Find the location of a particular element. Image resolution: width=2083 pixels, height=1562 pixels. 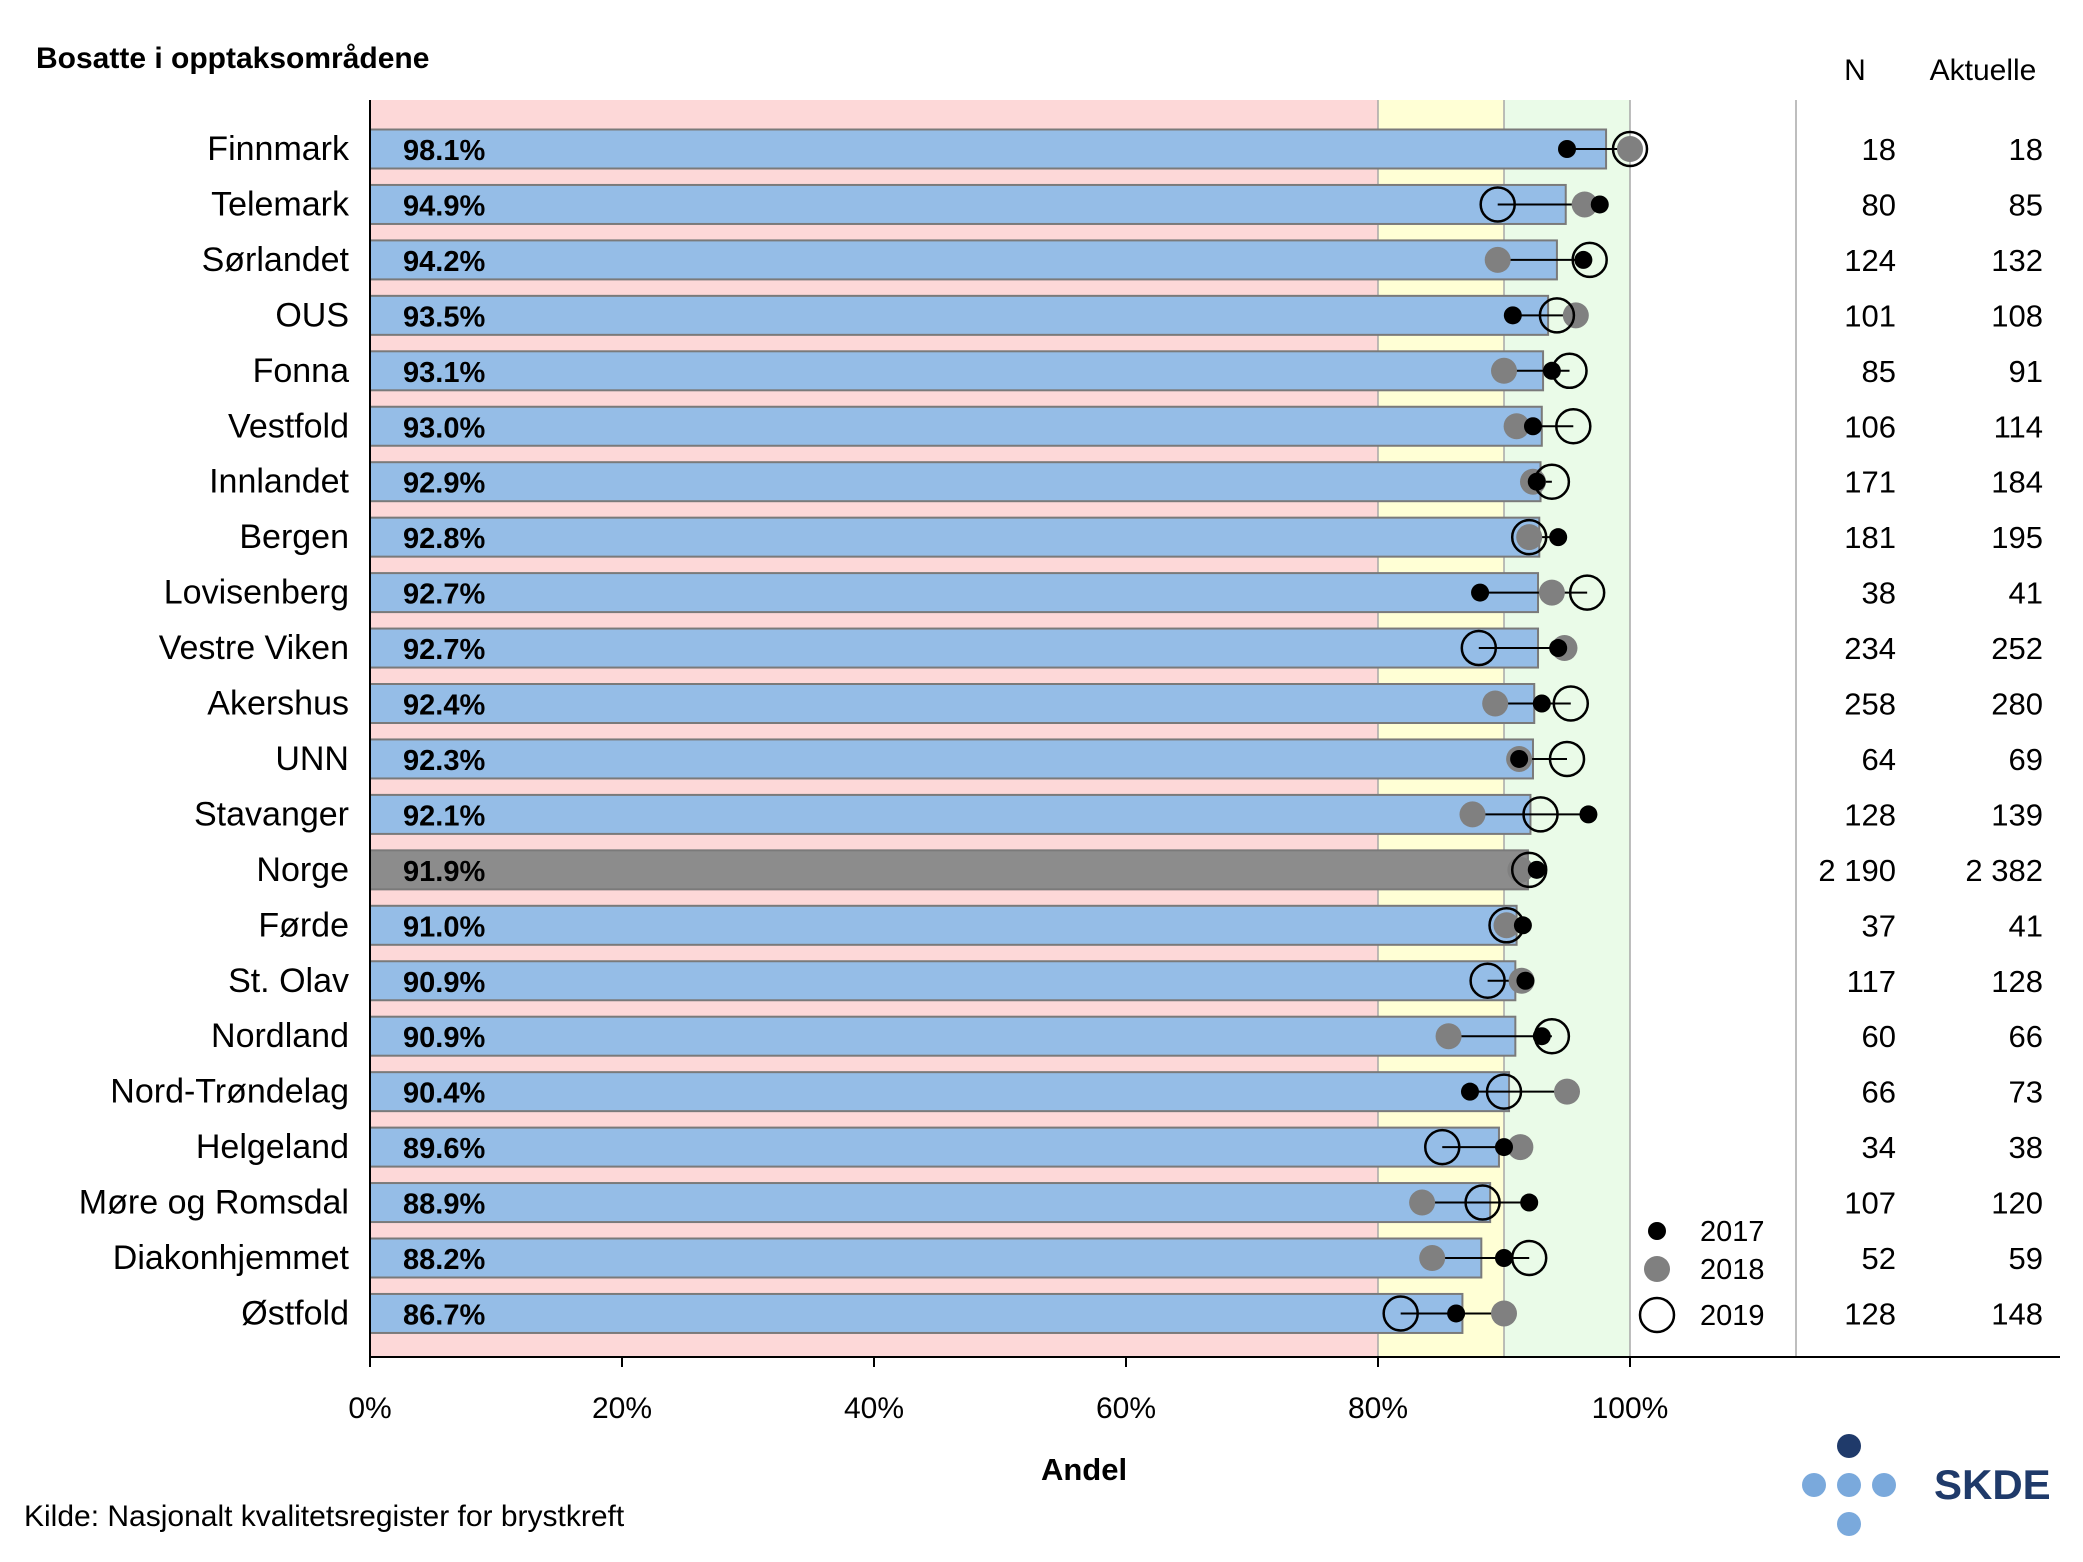

category-label: OUS is located at coordinates (312, 315).